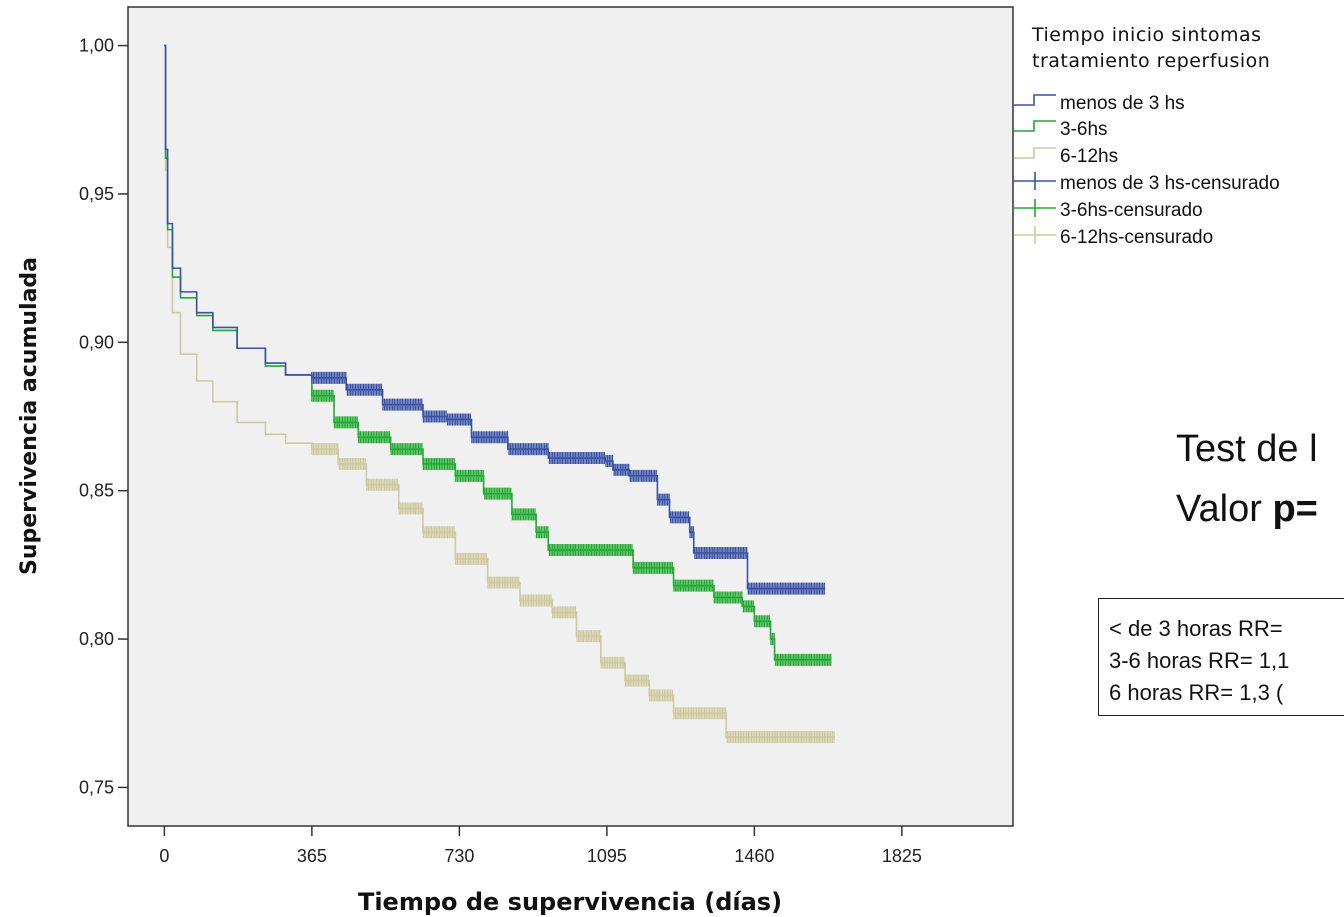  I want to click on legend-item-censored: 6-12hs-censurado, so click(1113, 237).